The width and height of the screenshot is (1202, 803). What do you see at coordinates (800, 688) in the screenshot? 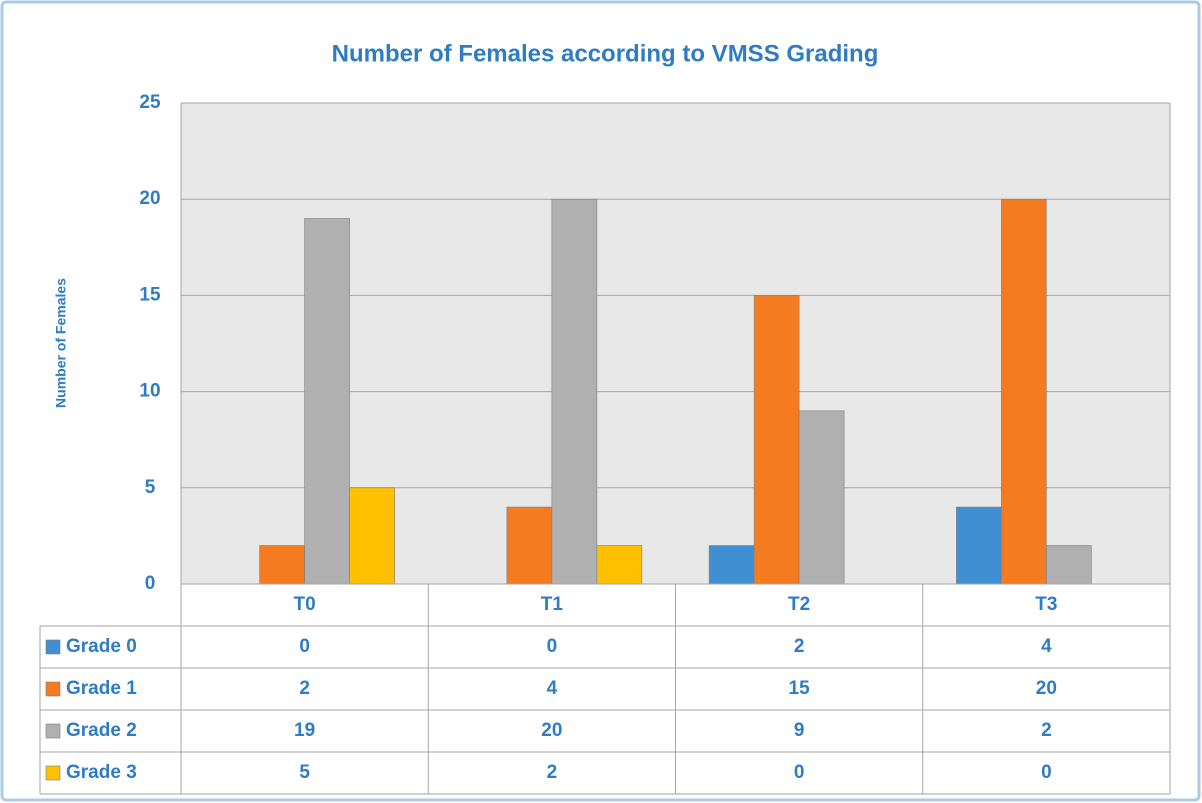
I see `table-value: 15` at bounding box center [800, 688].